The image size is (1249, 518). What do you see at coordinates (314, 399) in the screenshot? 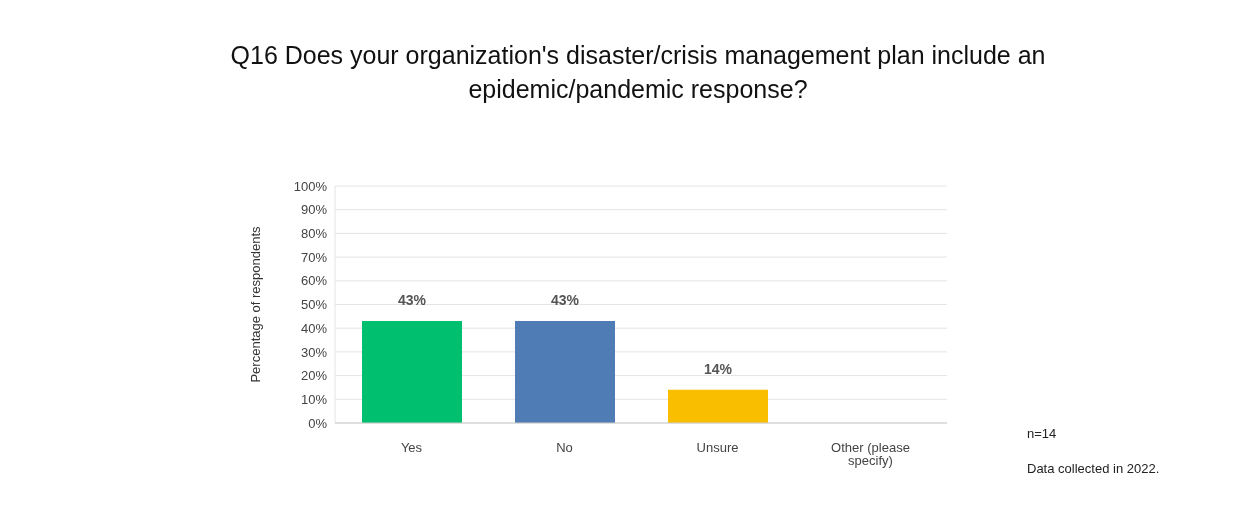
I see `y-tick-label: 10%` at bounding box center [314, 399].